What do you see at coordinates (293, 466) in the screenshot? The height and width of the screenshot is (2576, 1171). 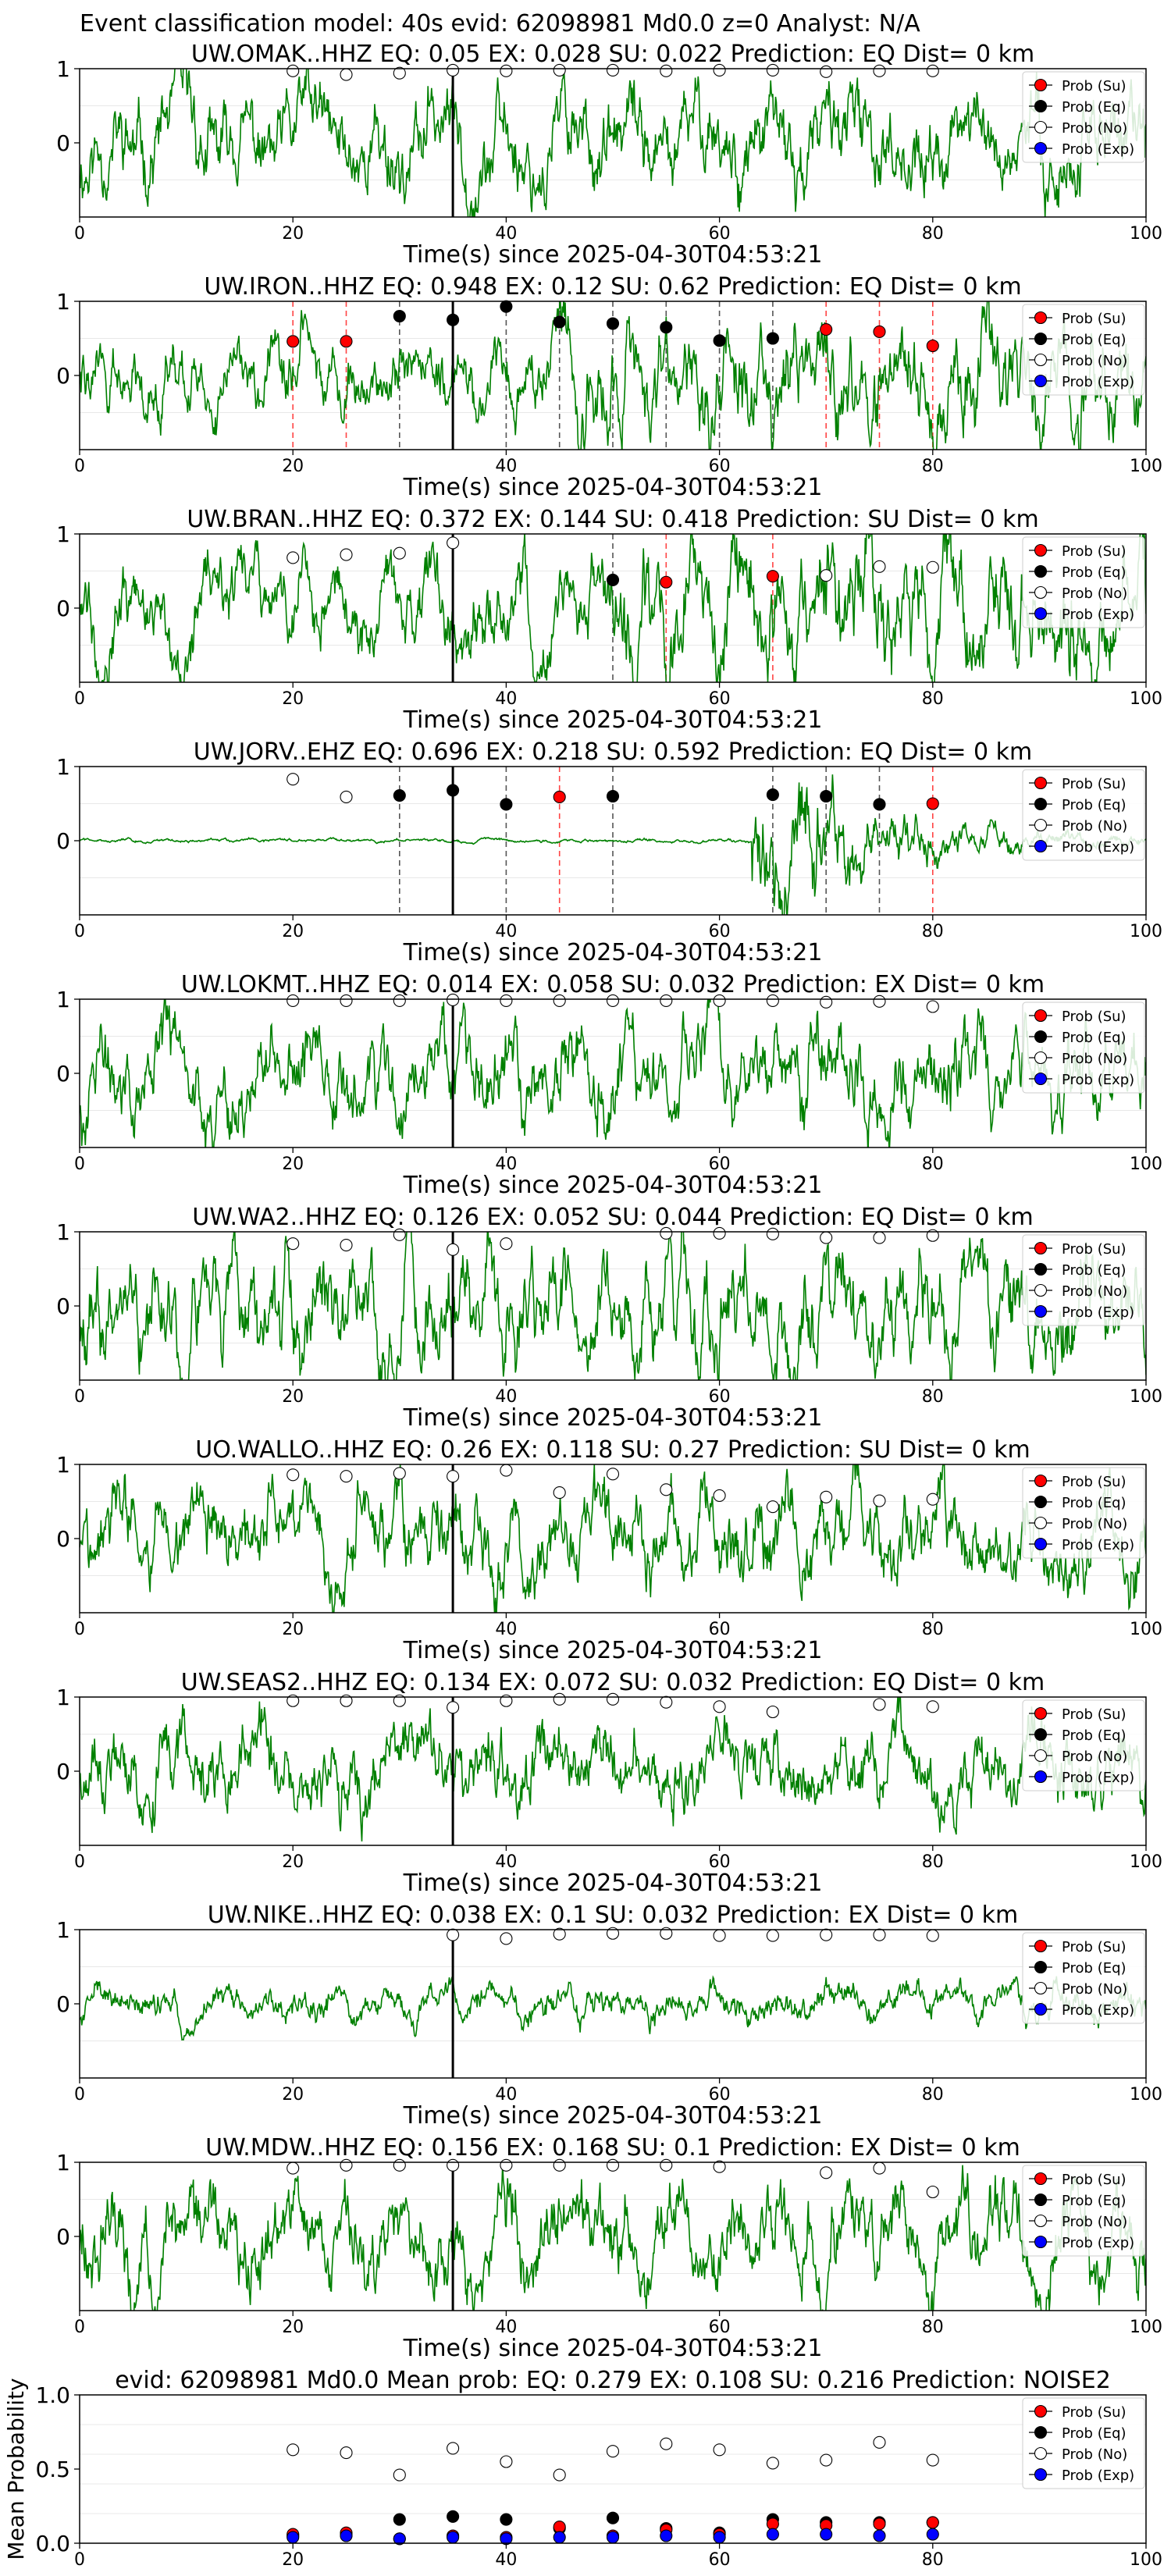 I see `x-tick-label: 20` at bounding box center [293, 466].